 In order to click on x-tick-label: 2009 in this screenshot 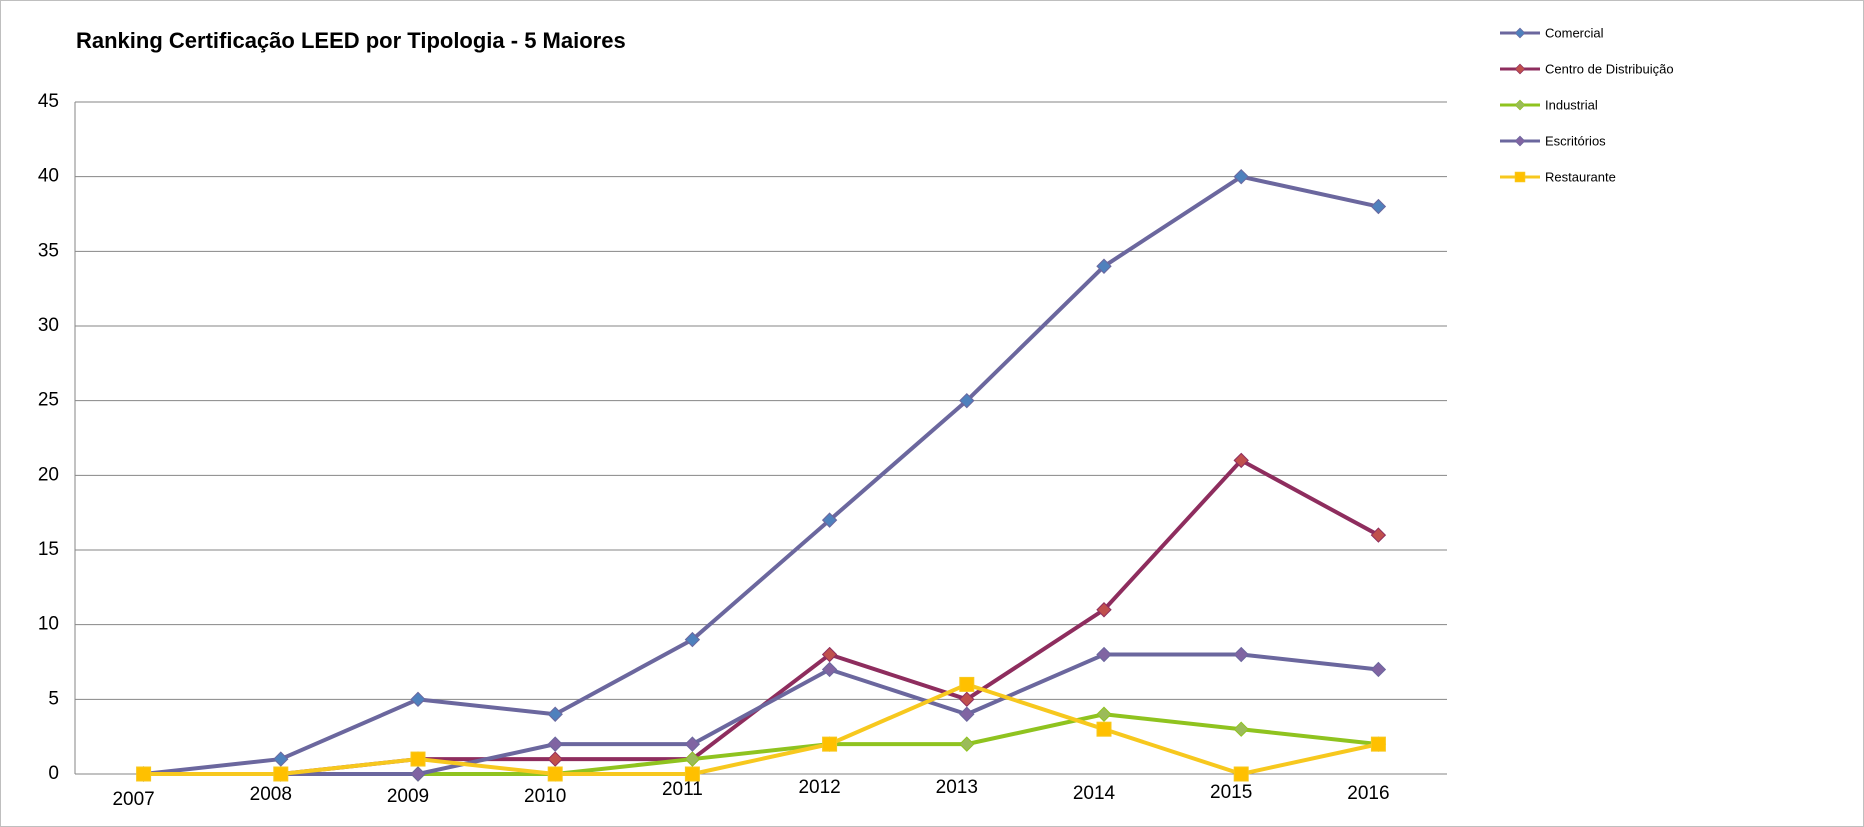, I will do `click(408, 796)`.